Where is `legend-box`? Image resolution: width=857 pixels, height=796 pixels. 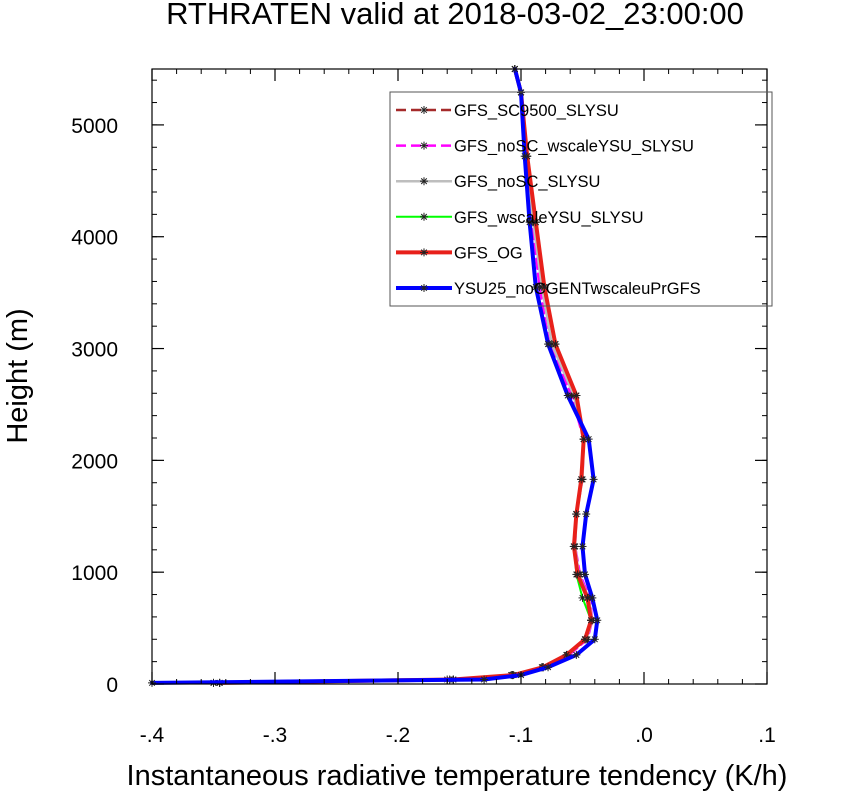 legend-box is located at coordinates (581, 199).